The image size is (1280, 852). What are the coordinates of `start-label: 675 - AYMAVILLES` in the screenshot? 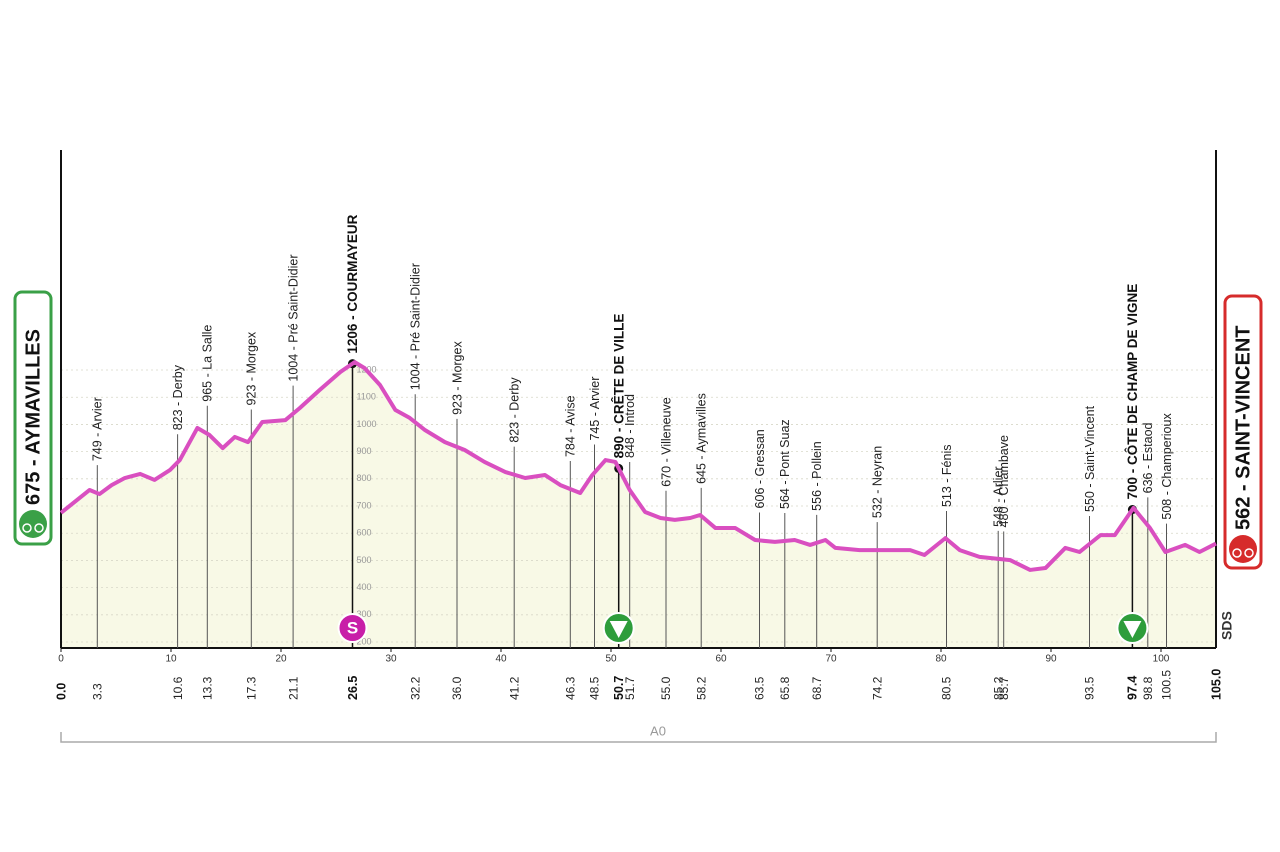 It's located at (33, 417).